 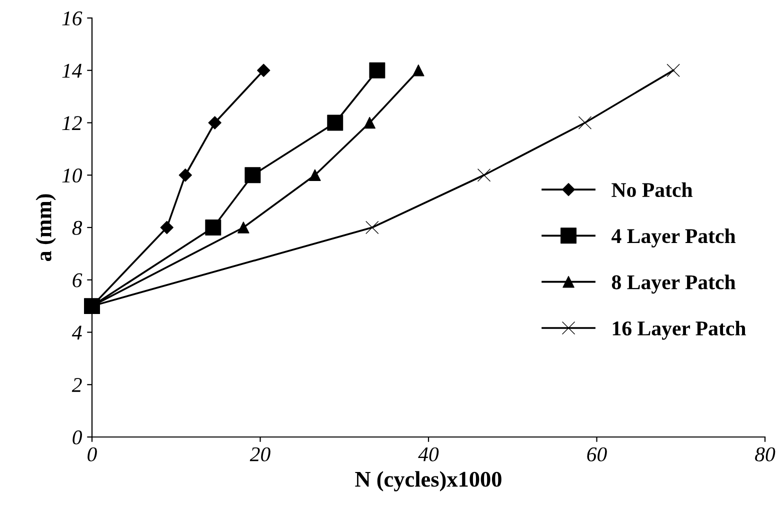 I want to click on y-tick-label: 6, so click(x=77, y=280).